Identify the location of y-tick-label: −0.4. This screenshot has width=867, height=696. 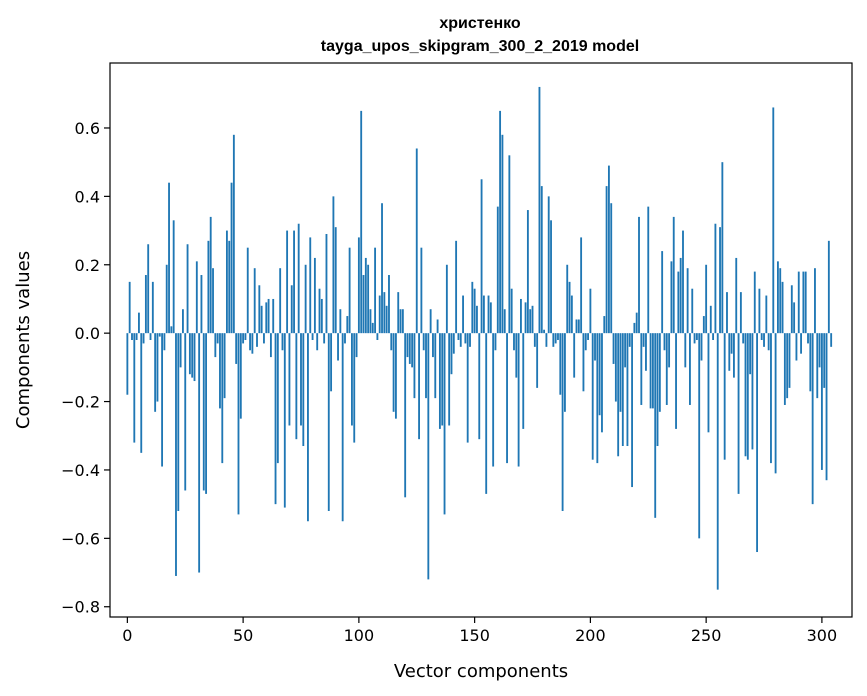
(80, 470).